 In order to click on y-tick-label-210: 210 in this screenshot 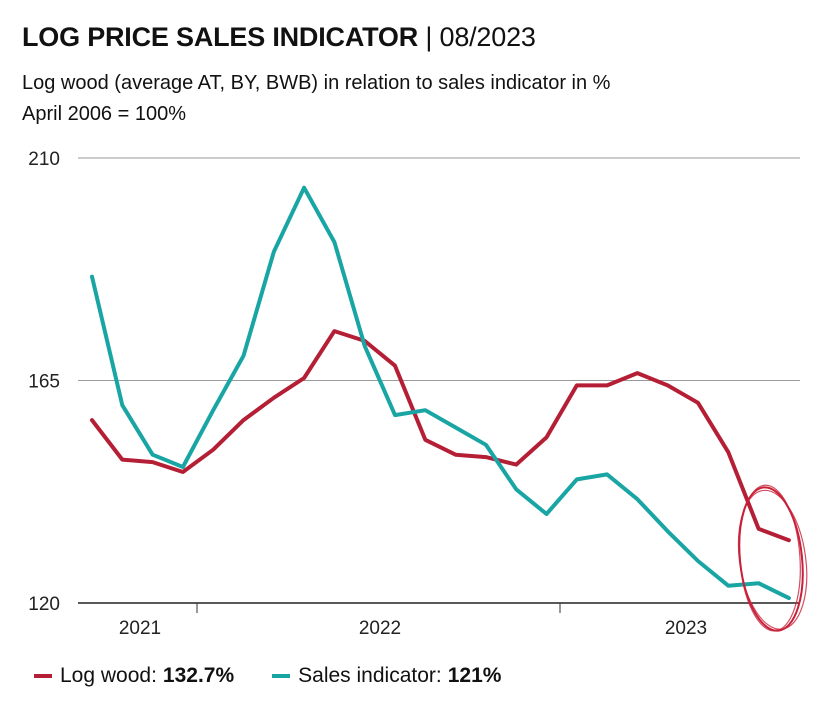, I will do `click(44, 159)`.